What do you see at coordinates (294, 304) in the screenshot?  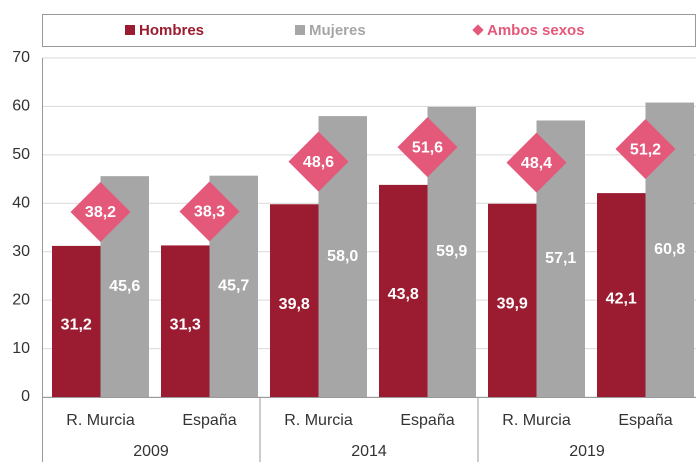 I see `data-label: 39,8` at bounding box center [294, 304].